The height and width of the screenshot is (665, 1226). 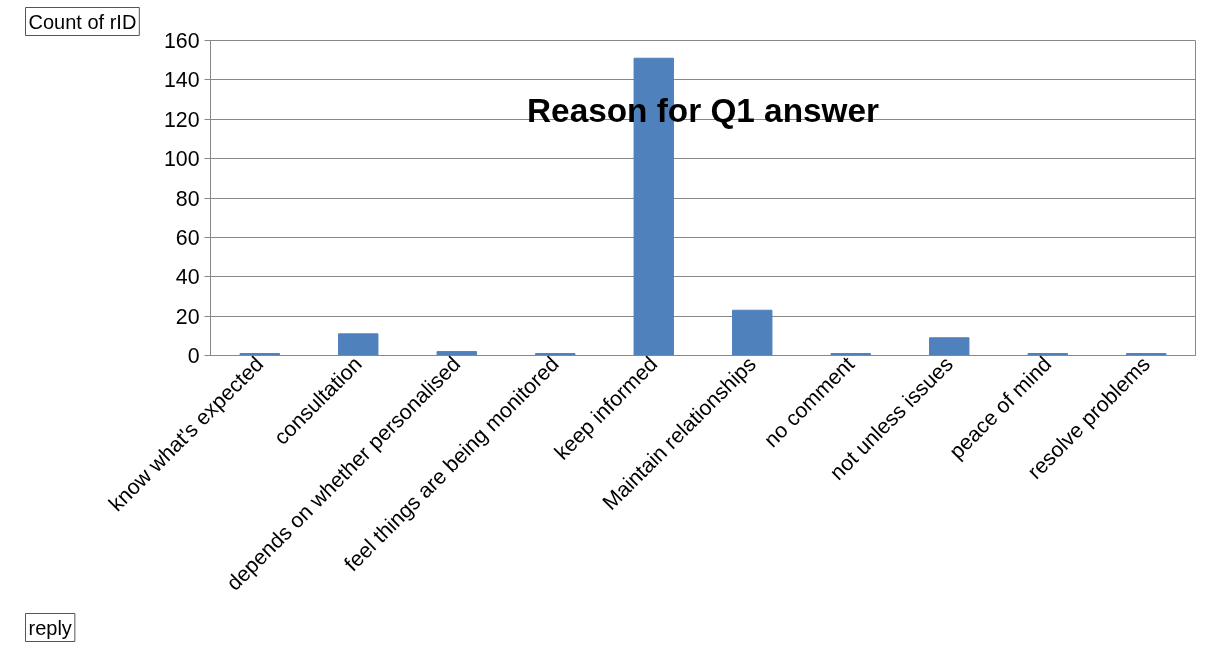 I want to click on y-axis-title: Count of rID, so click(x=82, y=21).